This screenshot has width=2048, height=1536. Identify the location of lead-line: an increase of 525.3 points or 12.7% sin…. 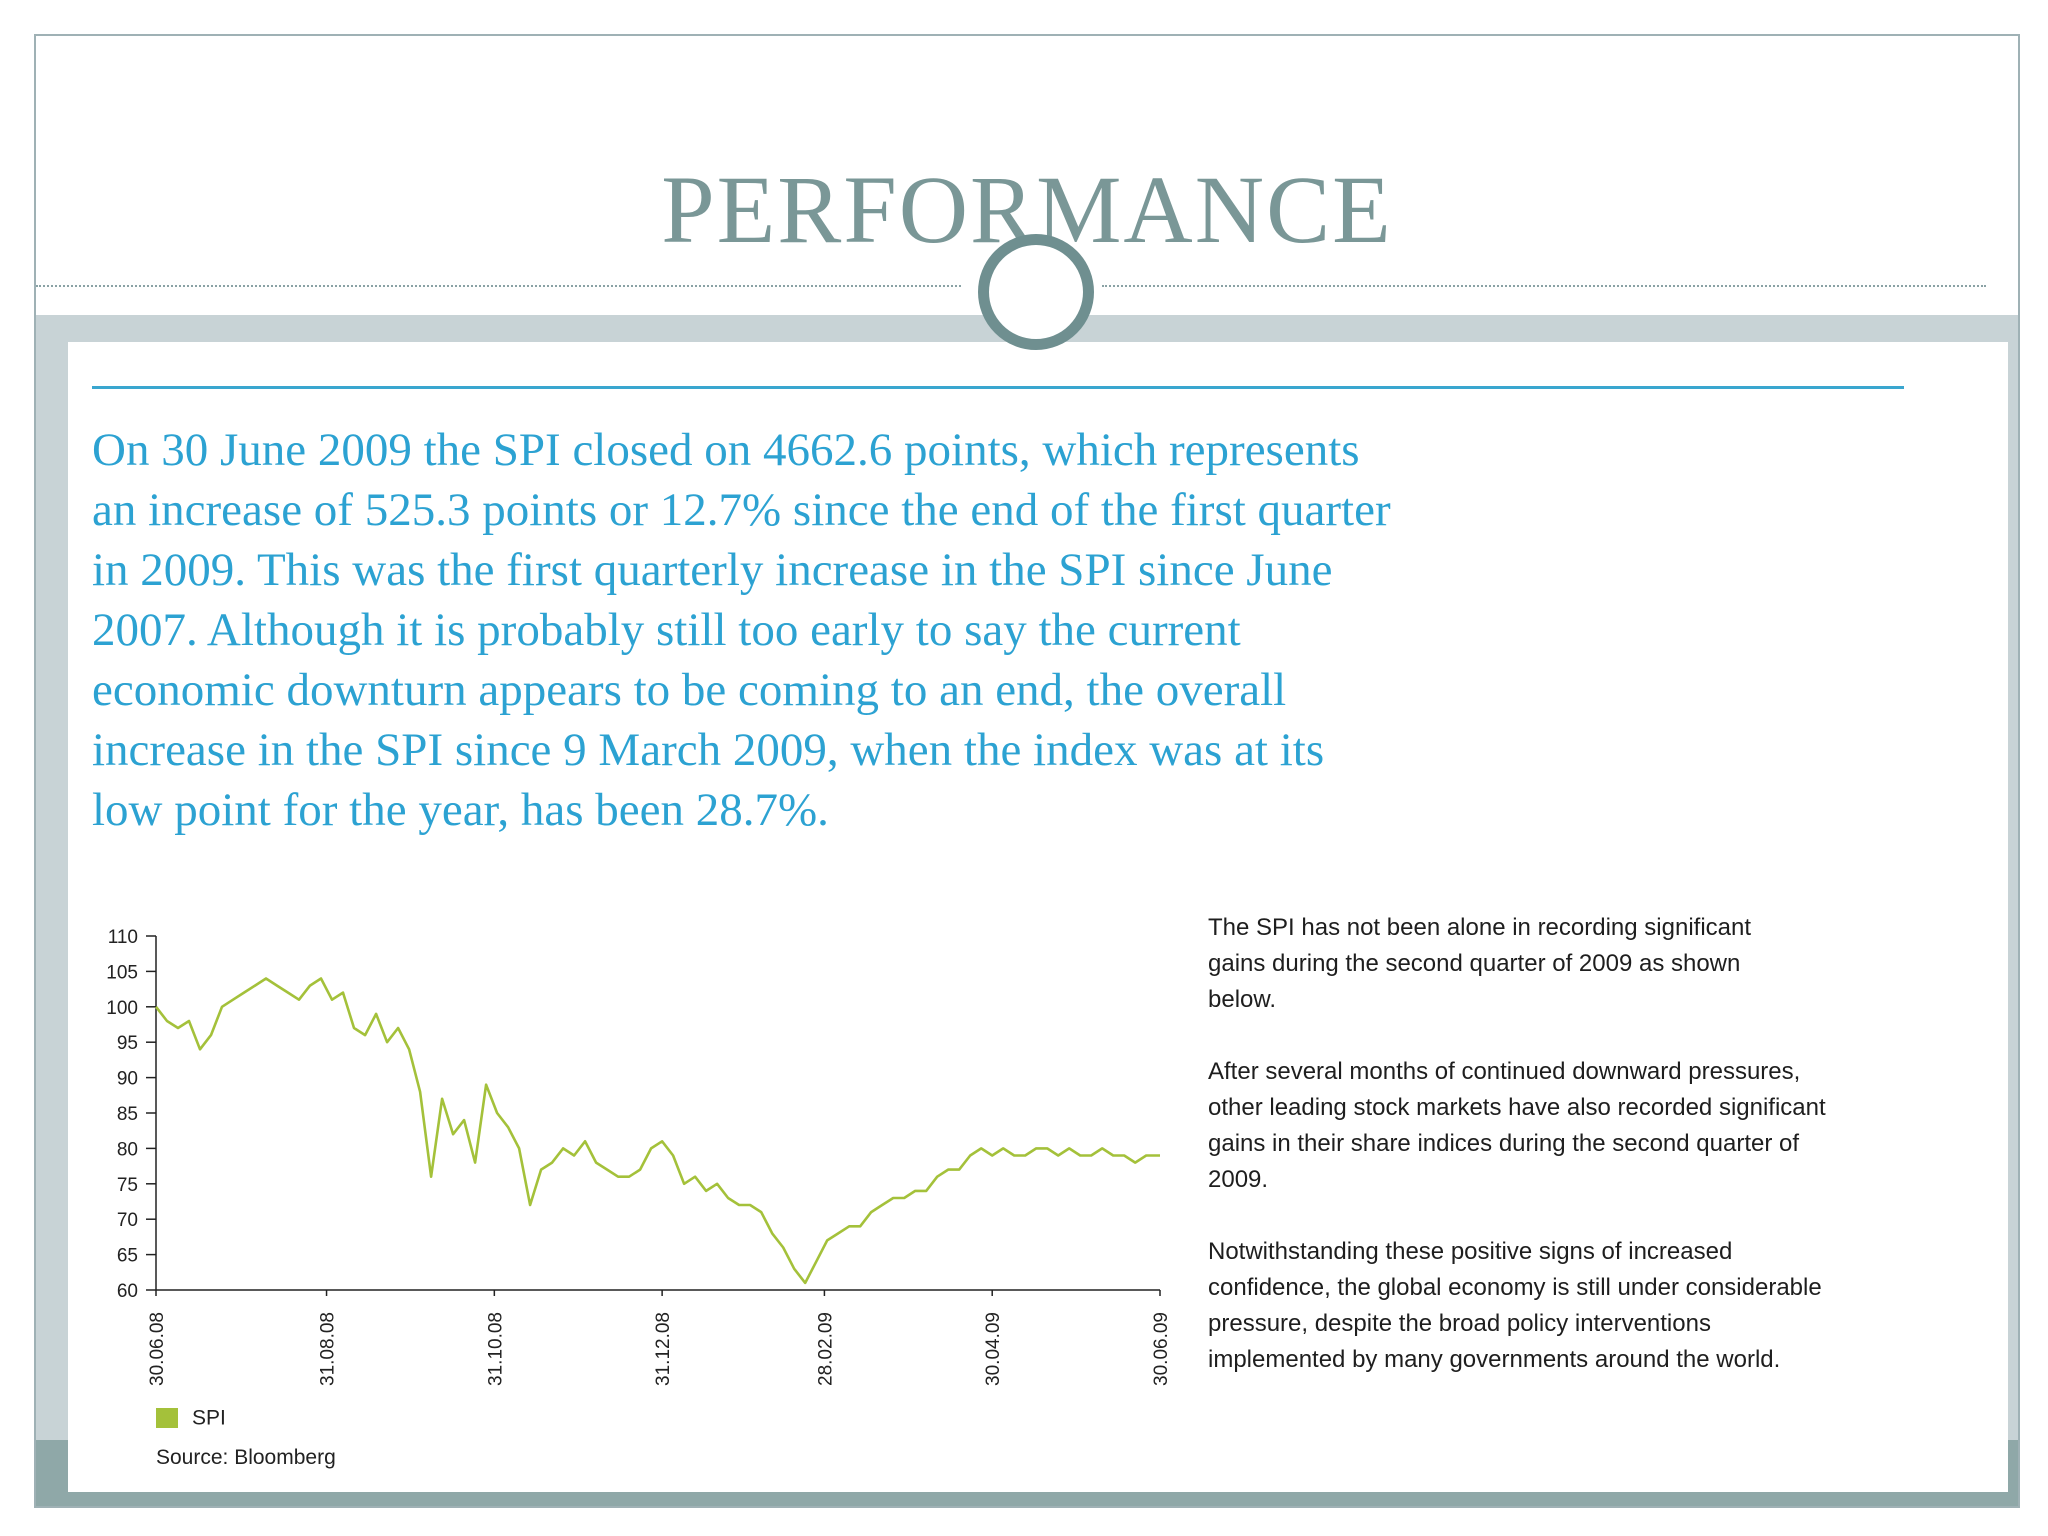
(741, 510).